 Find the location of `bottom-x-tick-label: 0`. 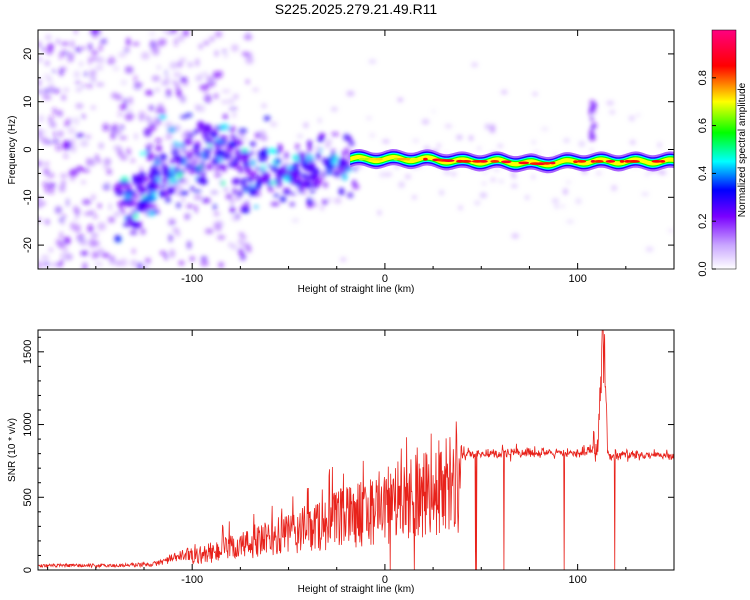

bottom-x-tick-label: 0 is located at coordinates (385, 580).